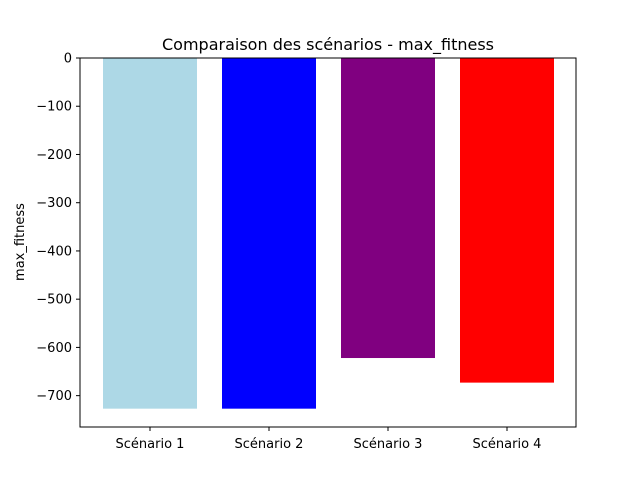 This screenshot has width=640, height=480. I want to click on y-tick-label-4: −300, so click(54, 203).